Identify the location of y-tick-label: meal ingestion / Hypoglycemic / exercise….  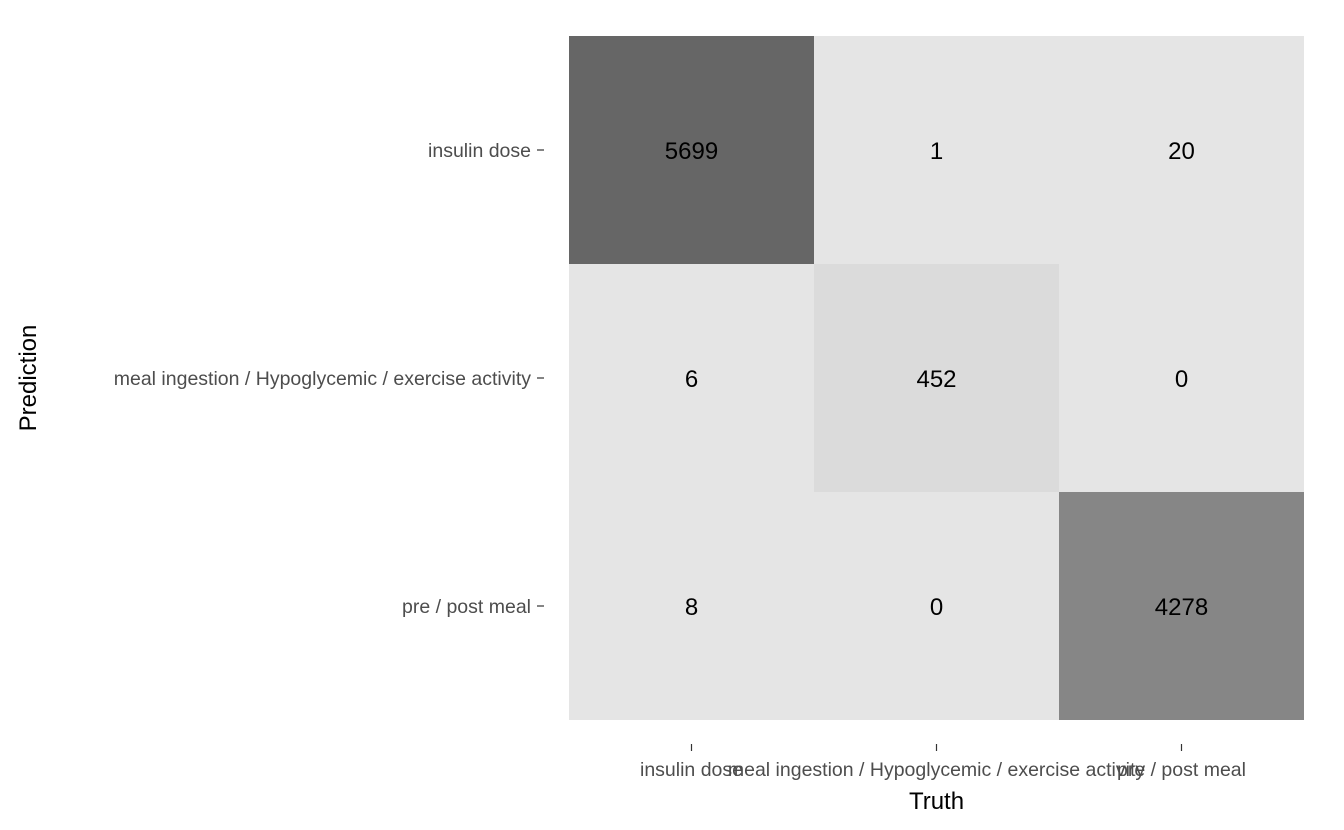
(322, 379).